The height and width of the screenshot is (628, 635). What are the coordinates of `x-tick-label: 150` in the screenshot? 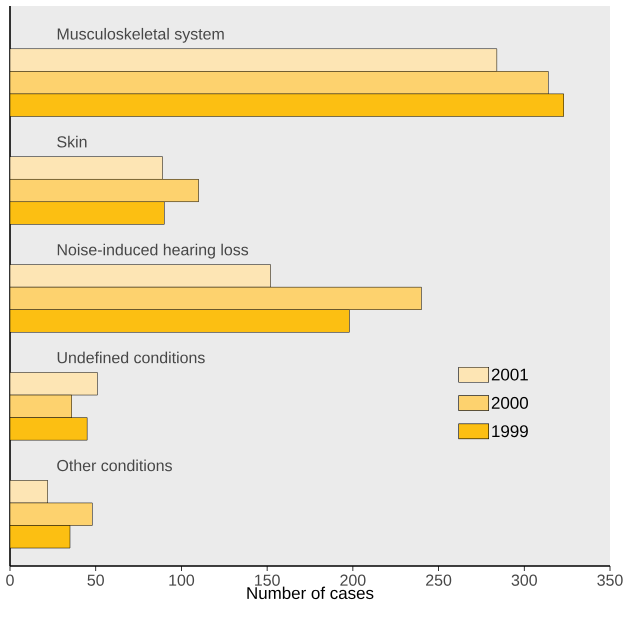 It's located at (267, 580).